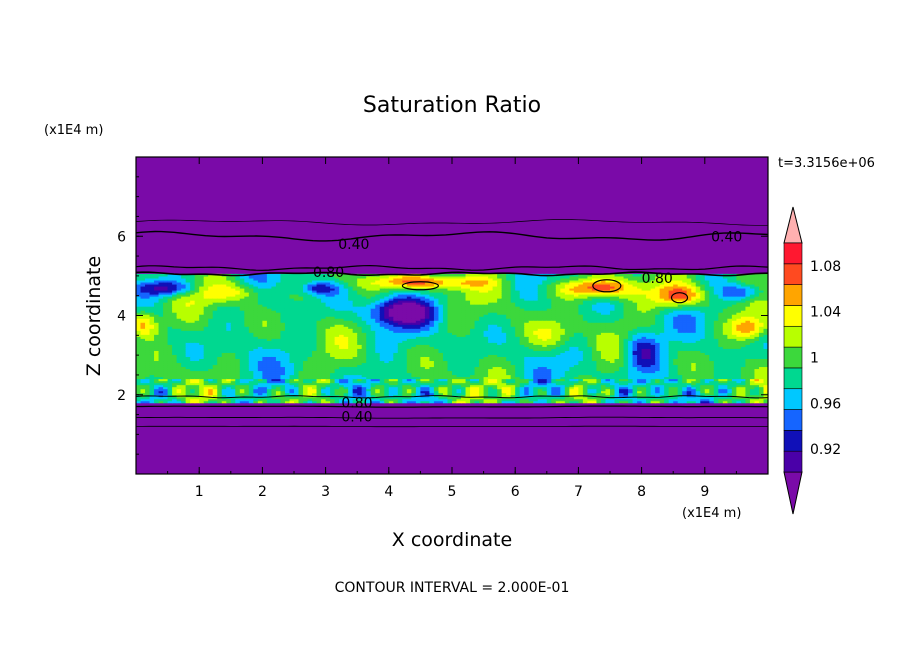  I want to click on colorbar-tick-label: 1.08, so click(825, 267).